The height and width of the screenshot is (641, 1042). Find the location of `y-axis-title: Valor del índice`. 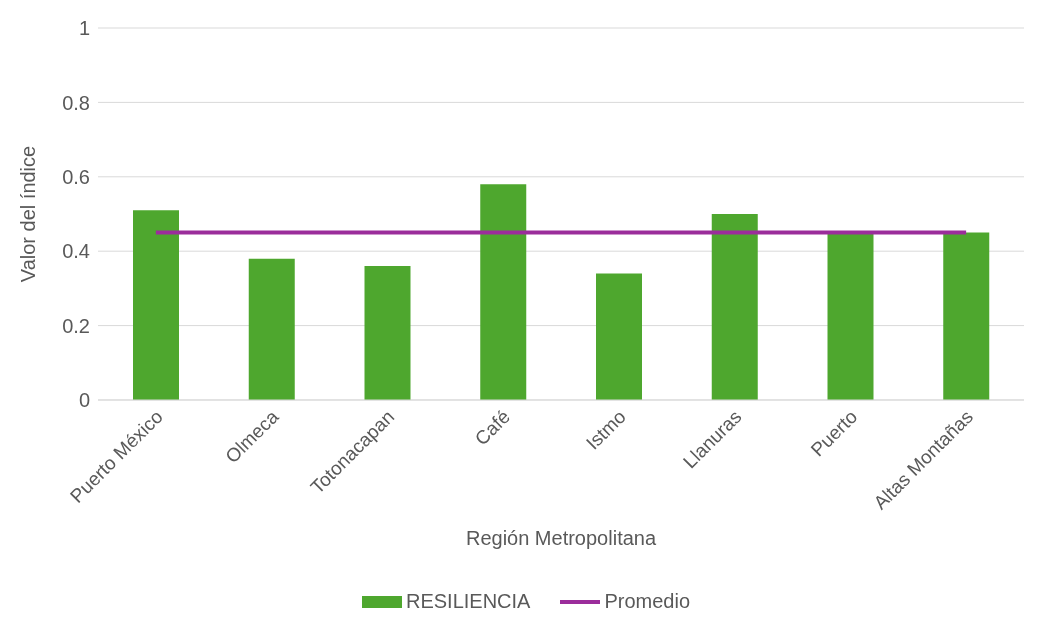

y-axis-title: Valor del índice is located at coordinates (28, 214).